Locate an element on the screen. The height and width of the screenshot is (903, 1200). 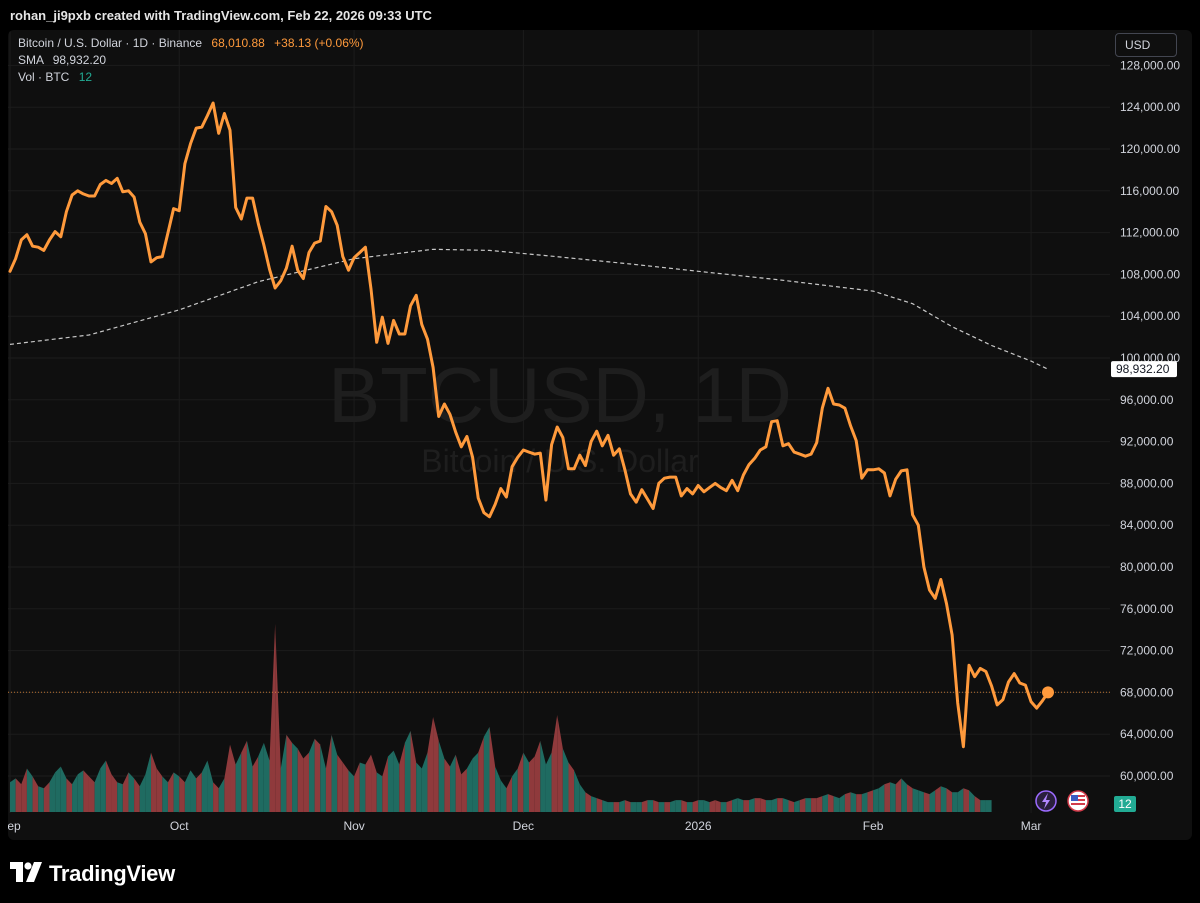
sma-legend: SMA 98,932.20 is located at coordinates (62, 60).